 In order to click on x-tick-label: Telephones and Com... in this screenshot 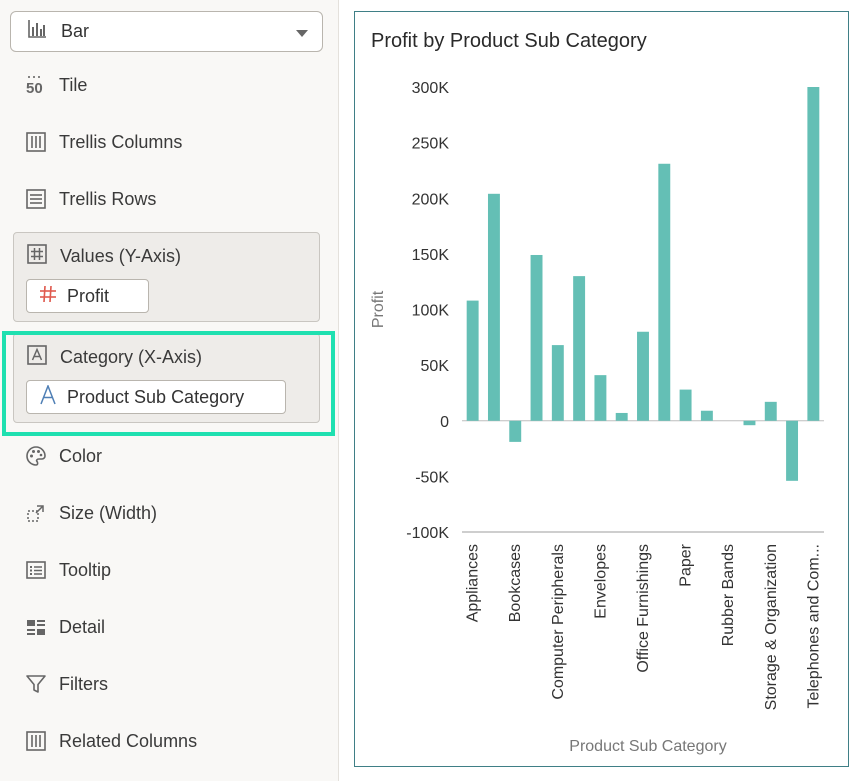, I will do `click(813, 626)`.